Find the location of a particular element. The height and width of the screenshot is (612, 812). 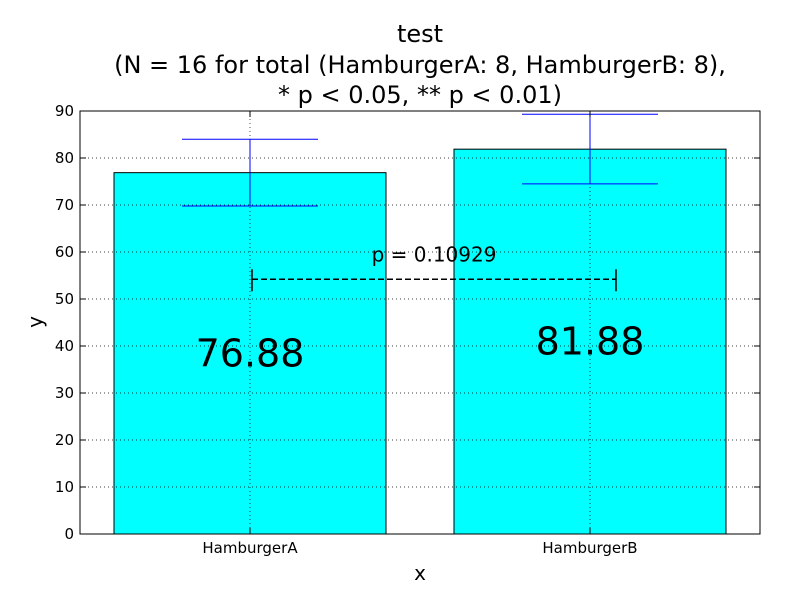

x-tick-label-hamburgera: HamburgerA is located at coordinates (250, 548).